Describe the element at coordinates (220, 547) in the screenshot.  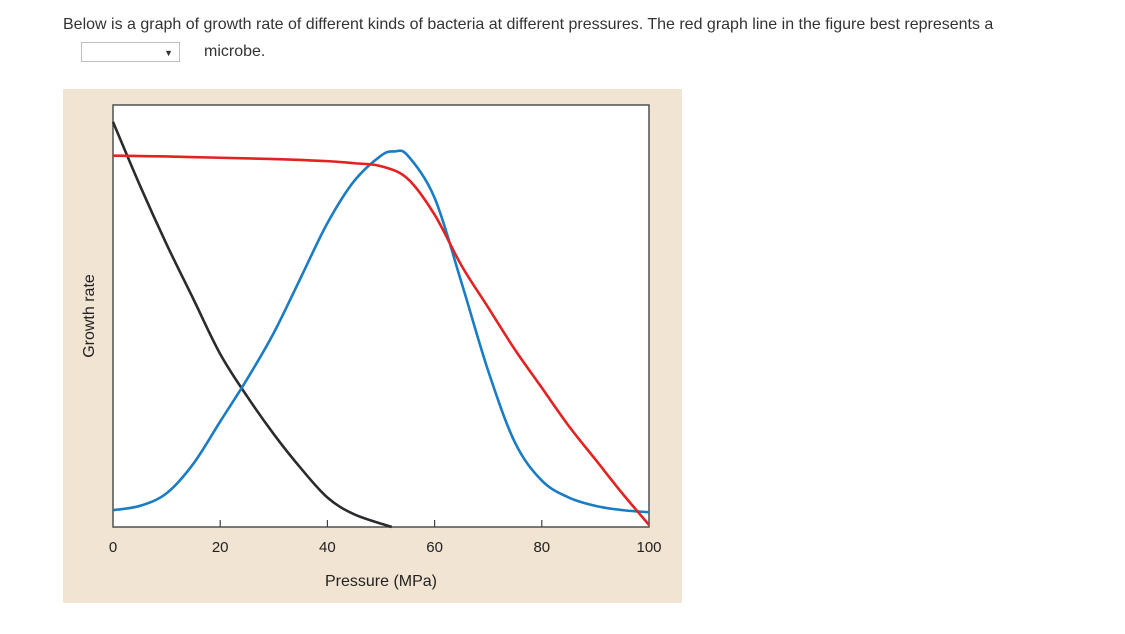
I see `x-tick-label-20: 20` at that location.